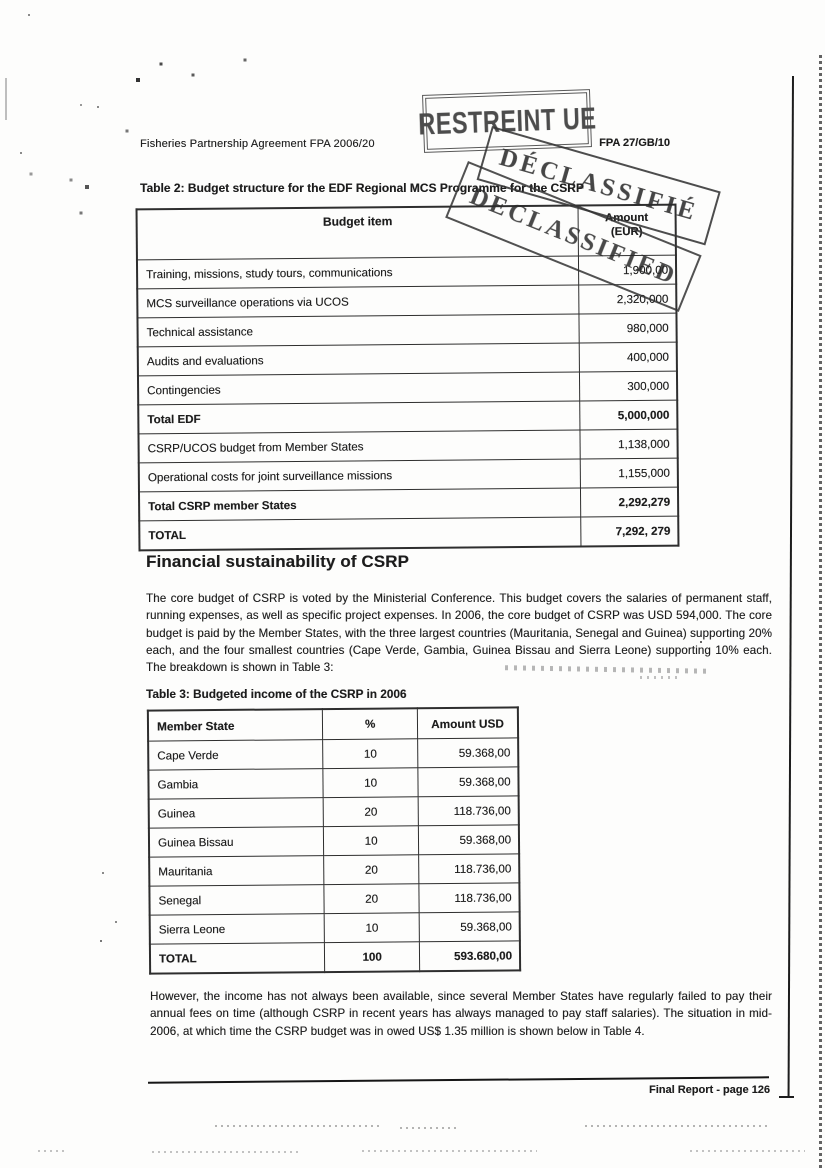 The image size is (825, 1168). I want to click on scan-streak-artifact, so click(6, 99).